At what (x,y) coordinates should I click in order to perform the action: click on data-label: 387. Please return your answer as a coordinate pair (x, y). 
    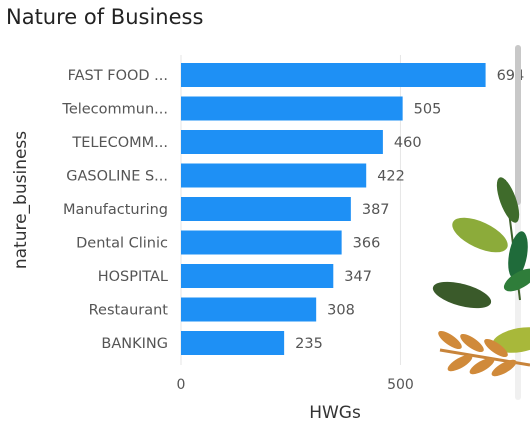
    Looking at the image, I should click on (376, 210).